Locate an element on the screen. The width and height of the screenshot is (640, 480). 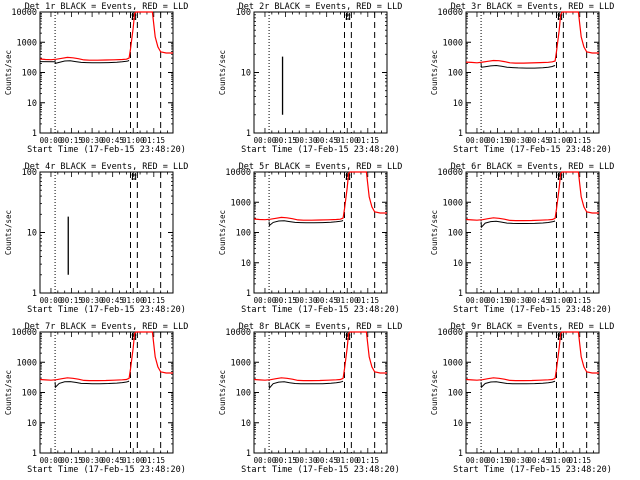
panel-title: Det 4r BLACK = Events, RED = LLD is located at coordinates (107, 167).